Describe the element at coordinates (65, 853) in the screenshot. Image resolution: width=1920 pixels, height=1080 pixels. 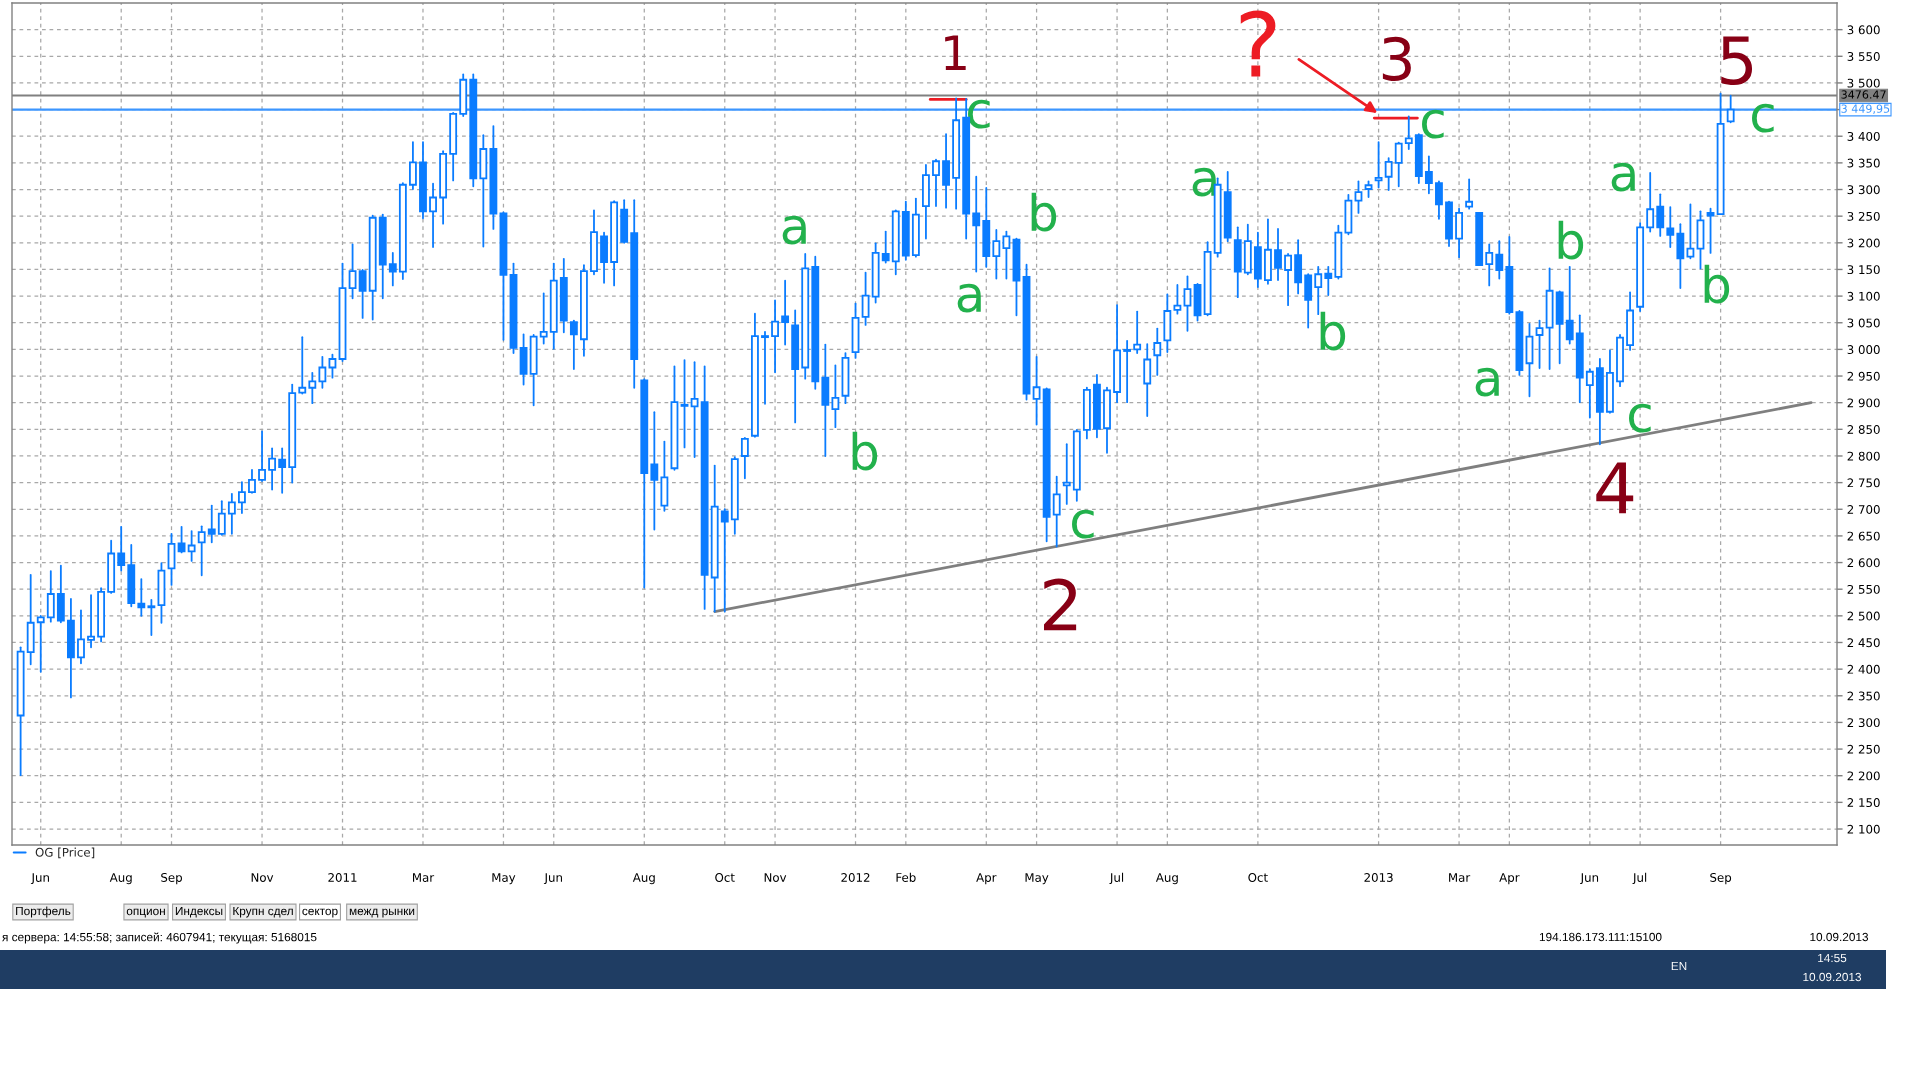
I see `legend-label: OG [Price]` at that location.